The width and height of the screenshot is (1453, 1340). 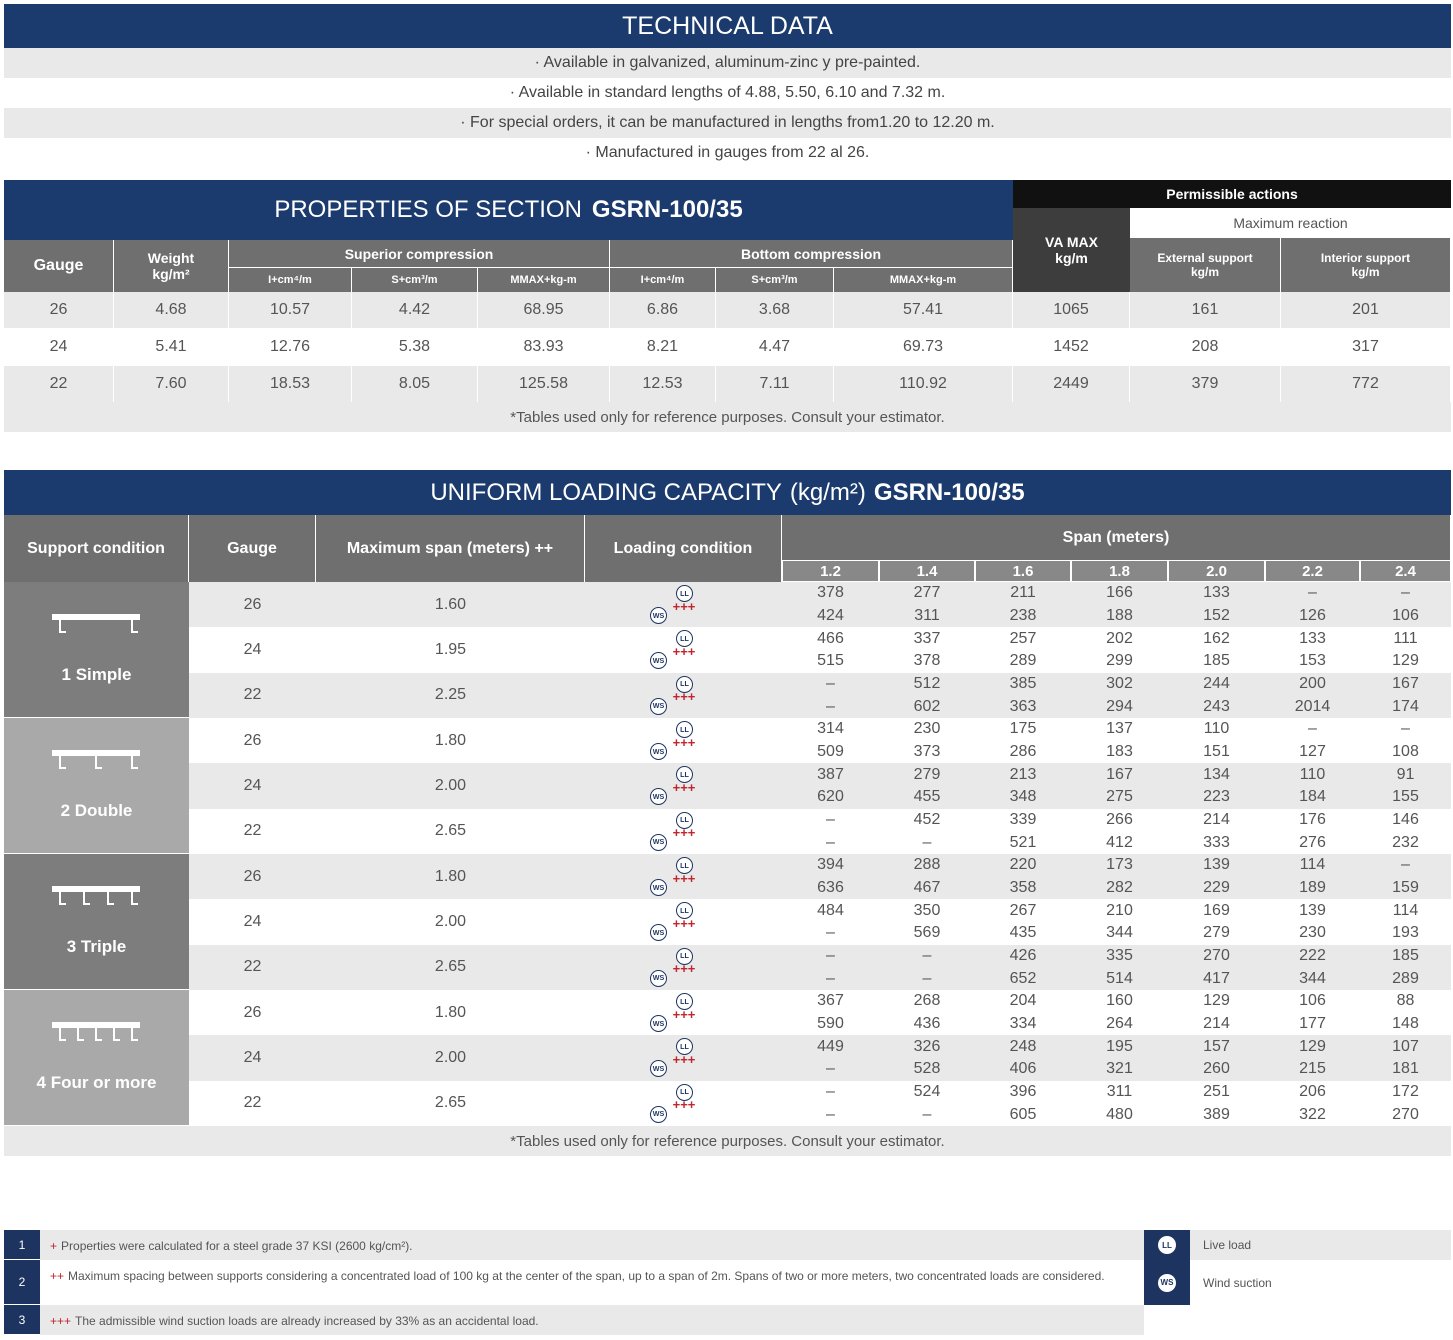 What do you see at coordinates (830, 571) in the screenshot?
I see `span-header: 1.2` at bounding box center [830, 571].